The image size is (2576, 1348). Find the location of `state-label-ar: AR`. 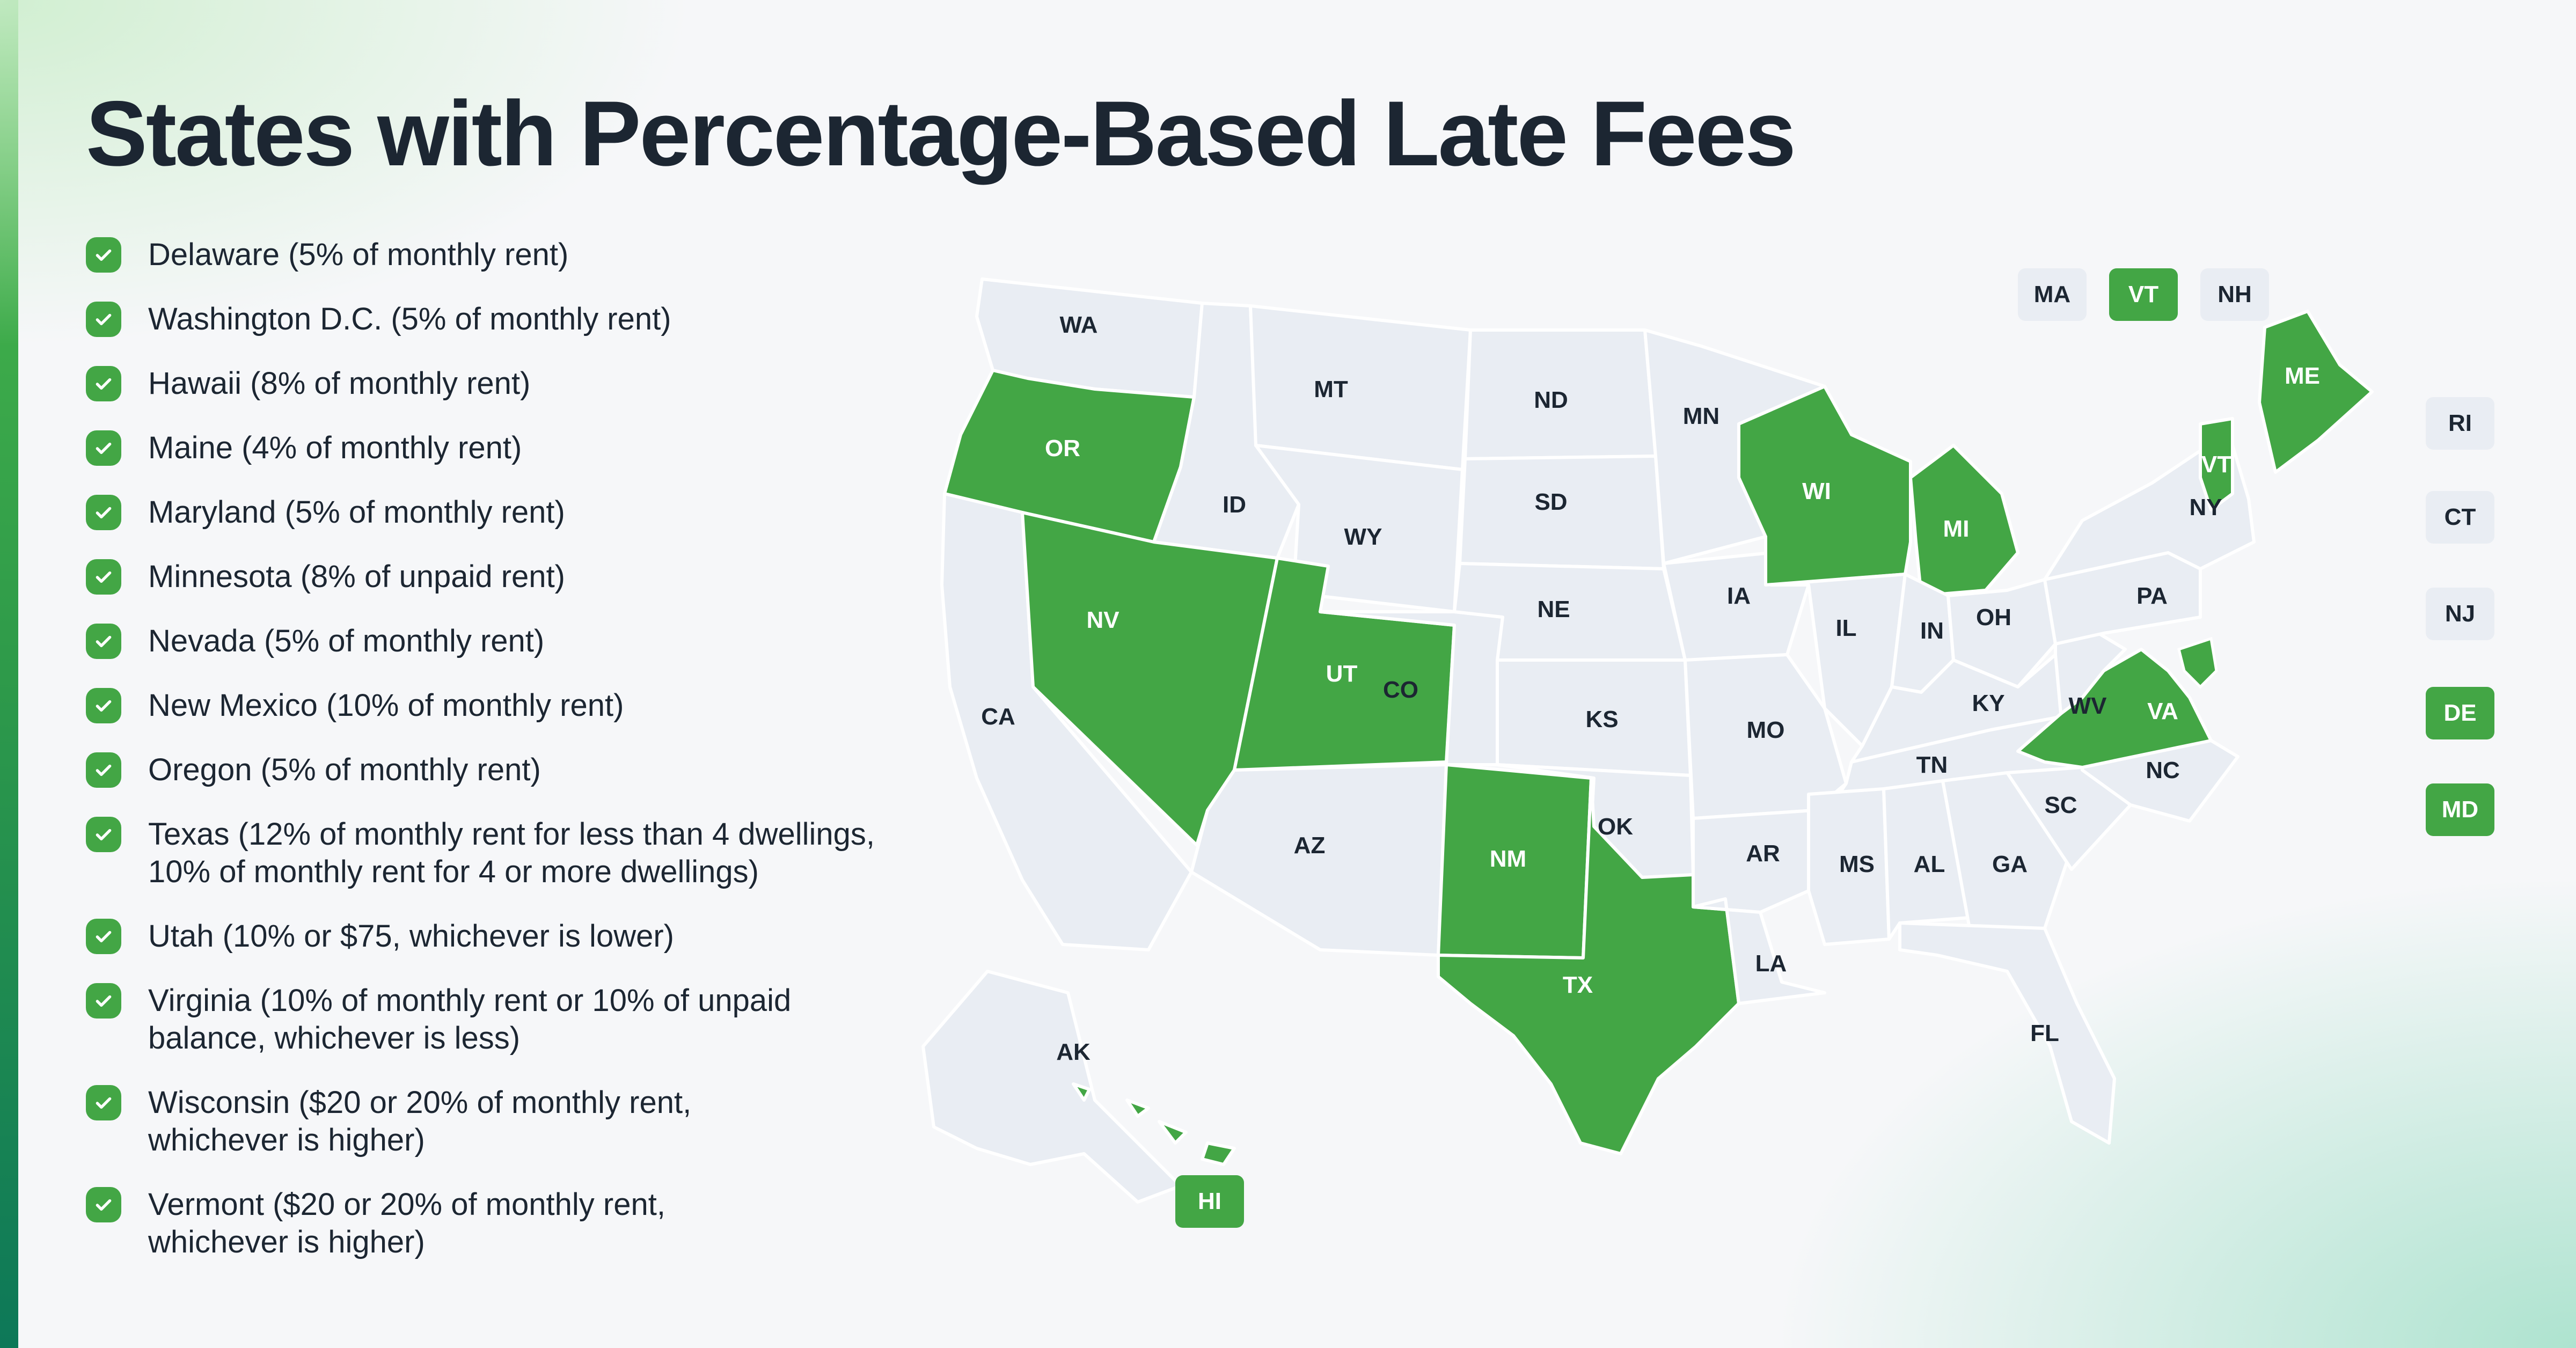

state-label-ar: AR is located at coordinates (1763, 853).